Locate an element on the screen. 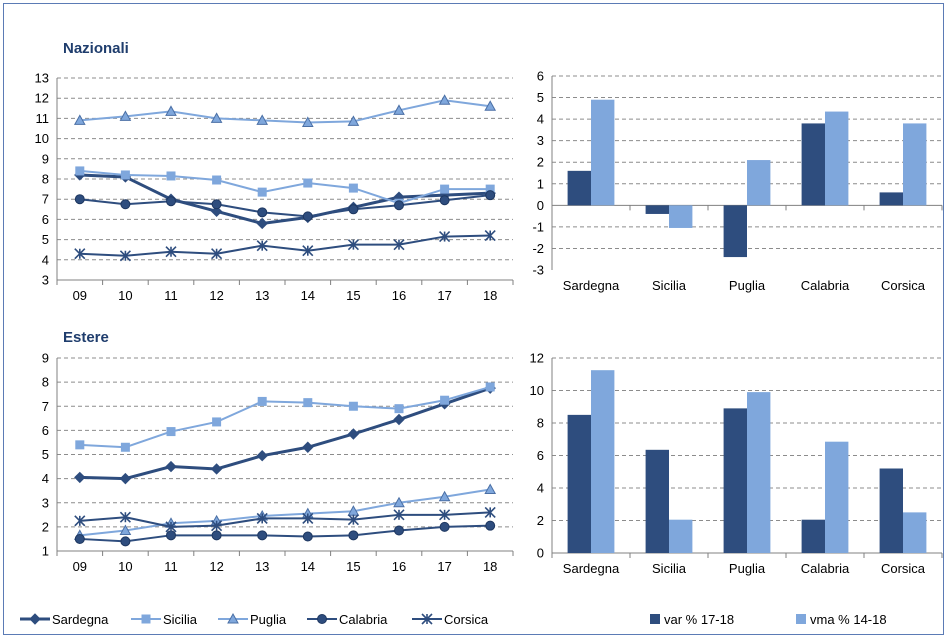 This screenshot has width=949, height=640. series-line-calabria is located at coordinates (285, 206).